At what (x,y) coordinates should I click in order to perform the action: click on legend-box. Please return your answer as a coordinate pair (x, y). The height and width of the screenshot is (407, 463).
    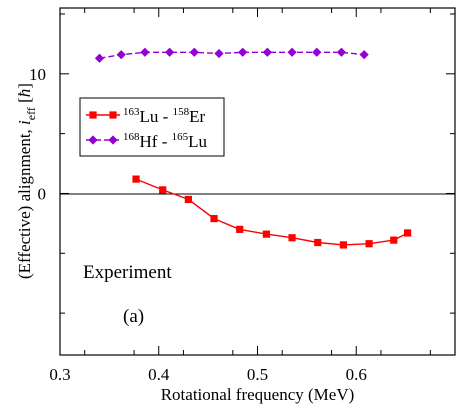
    Looking at the image, I should click on (152, 127).